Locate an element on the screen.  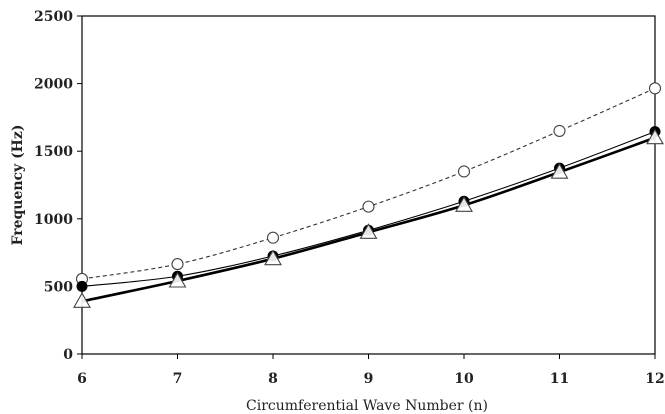
x-axis-title: Circumferential Wave Number (n) is located at coordinates (367, 406).